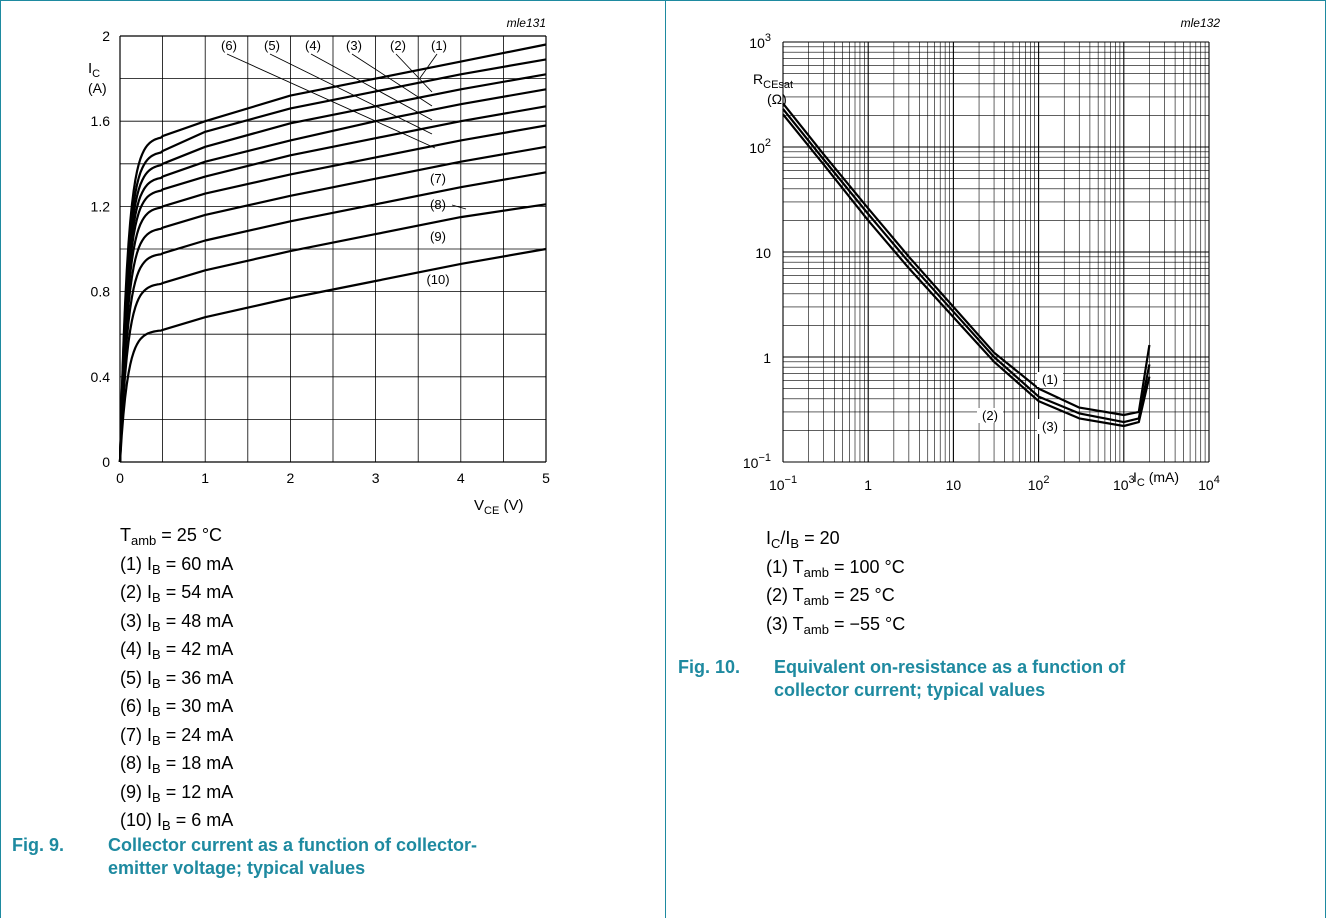 This screenshot has height=918, width=1326. I want to click on fig9-condition-1: (1) IB = 60 mA, so click(177, 565).